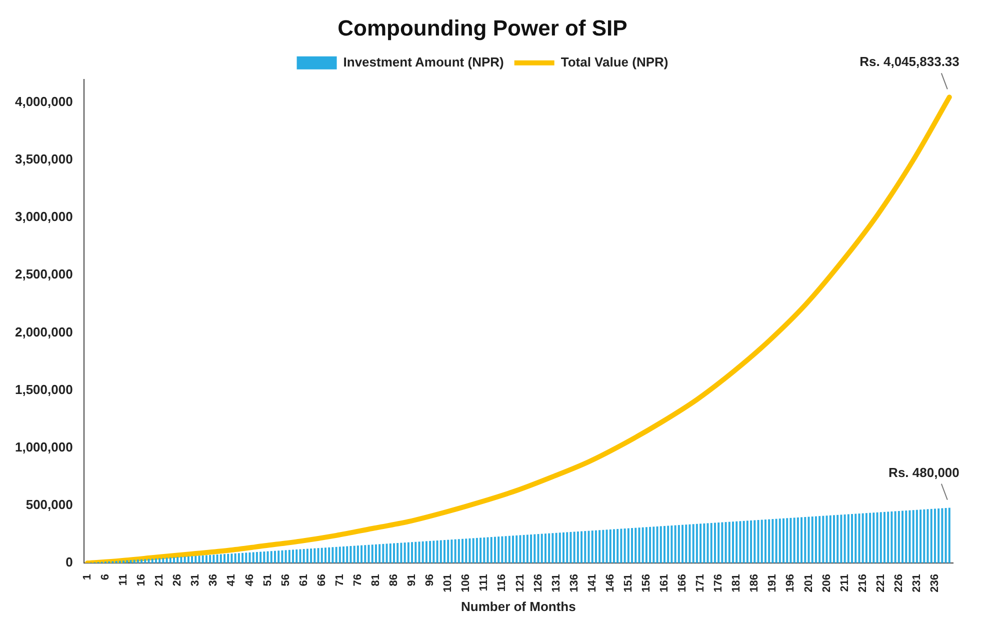 The image size is (981, 627). I want to click on x-tick-label: 196, so click(790, 583).